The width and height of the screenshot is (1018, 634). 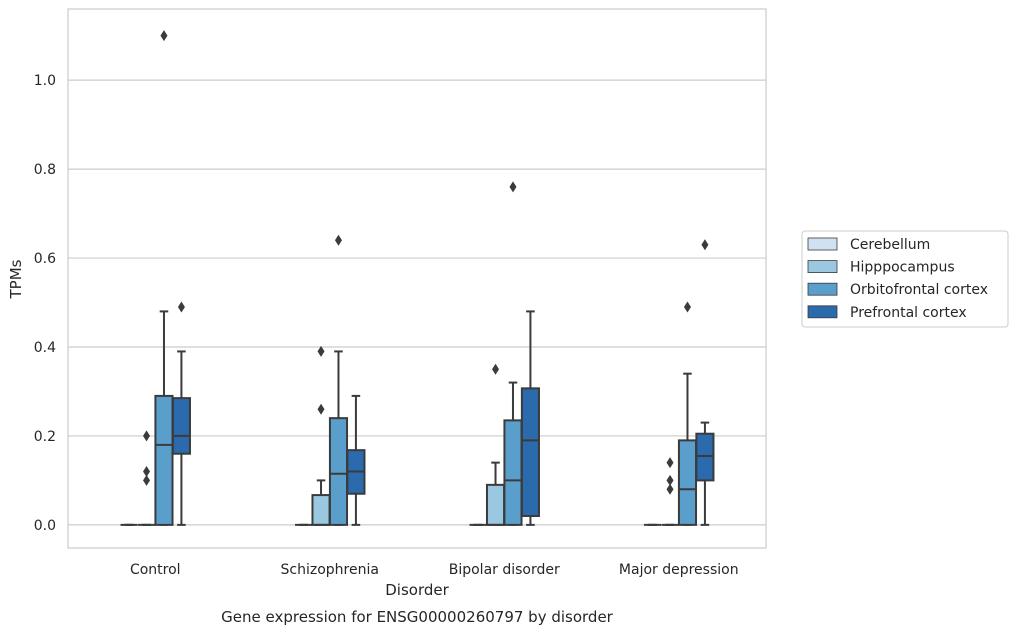 What do you see at coordinates (155, 570) in the screenshot?
I see `x-tick-label-0: Control` at bounding box center [155, 570].